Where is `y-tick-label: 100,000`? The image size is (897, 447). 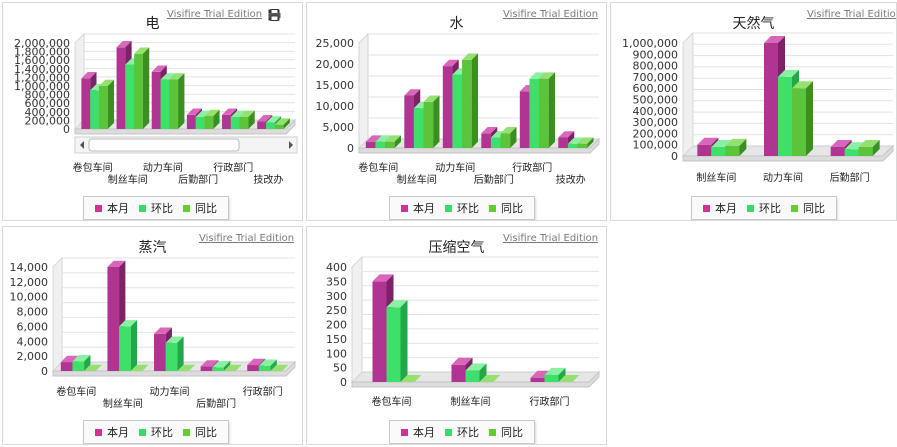
y-tick-label: 100,000 is located at coordinates (656, 145).